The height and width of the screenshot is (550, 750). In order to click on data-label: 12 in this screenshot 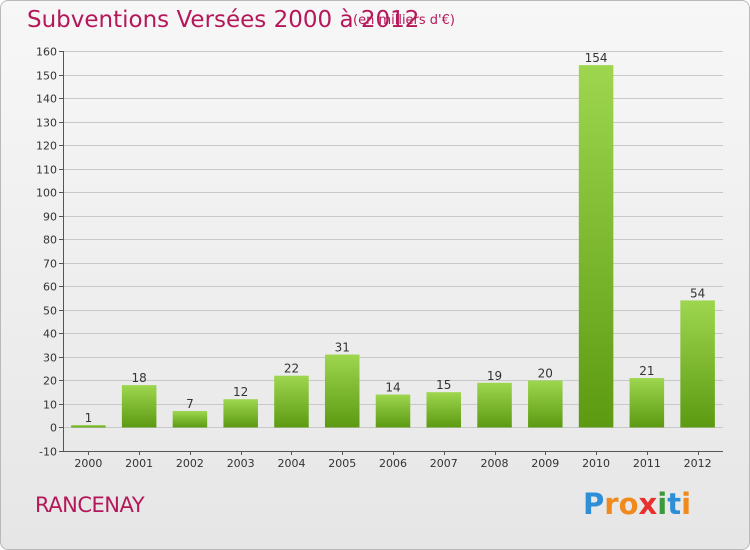, I will do `click(240, 392)`.